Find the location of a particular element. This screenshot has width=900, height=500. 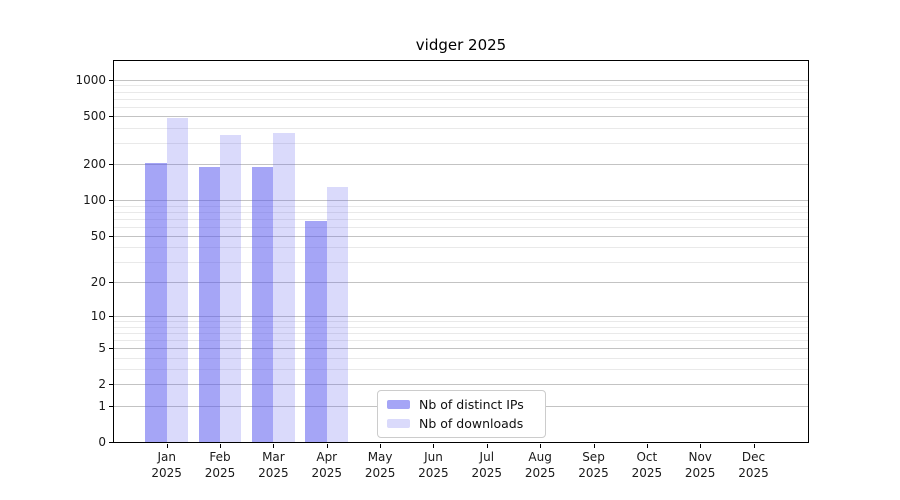

legend-swatch-downloads-icon is located at coordinates (398, 423).